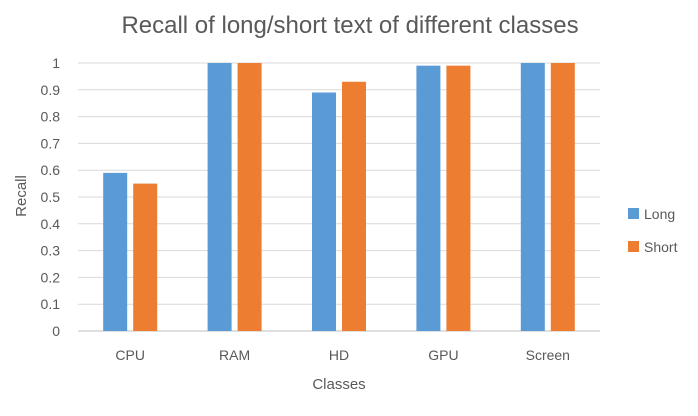 This screenshot has height=416, width=698. What do you see at coordinates (56, 63) in the screenshot?
I see `y-tick-label: 1` at bounding box center [56, 63].